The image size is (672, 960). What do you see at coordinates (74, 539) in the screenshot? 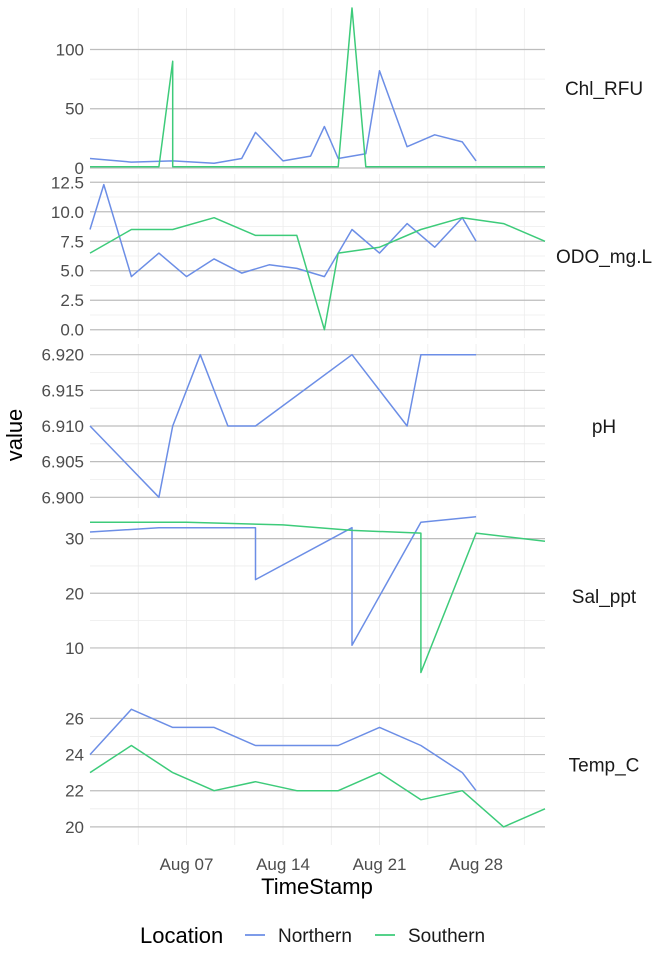
I see `y-tick-label: 30` at bounding box center [74, 539].